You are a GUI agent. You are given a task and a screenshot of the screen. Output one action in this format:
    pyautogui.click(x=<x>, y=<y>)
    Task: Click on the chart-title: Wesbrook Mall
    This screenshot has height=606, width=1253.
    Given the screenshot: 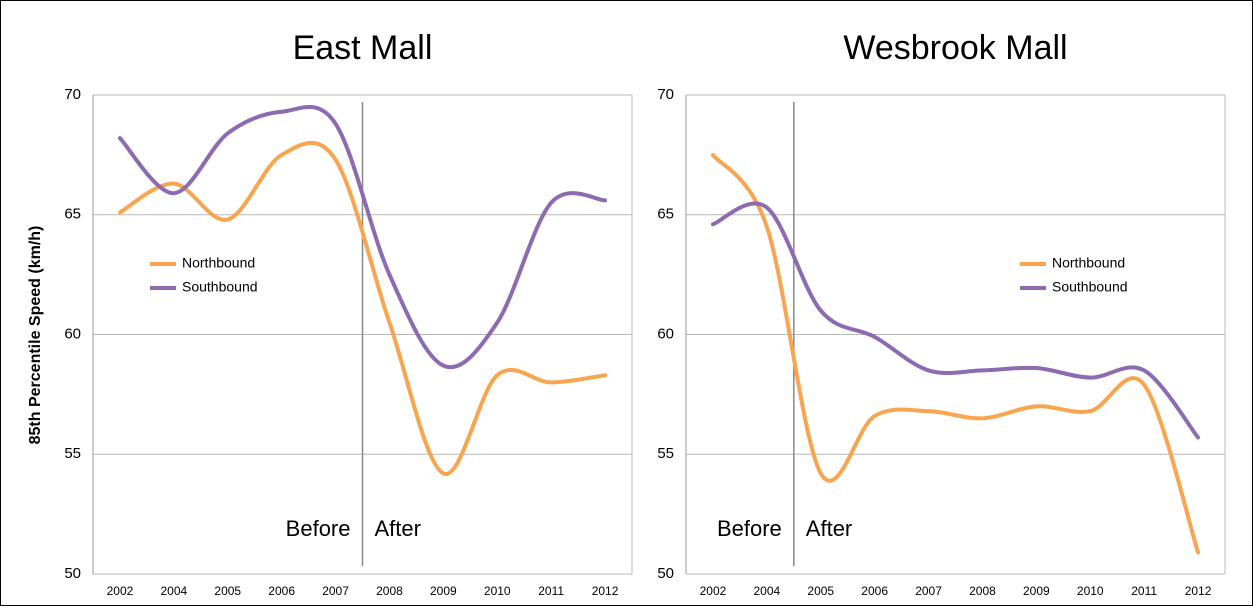 What is the action you would take?
    pyautogui.click(x=955, y=48)
    